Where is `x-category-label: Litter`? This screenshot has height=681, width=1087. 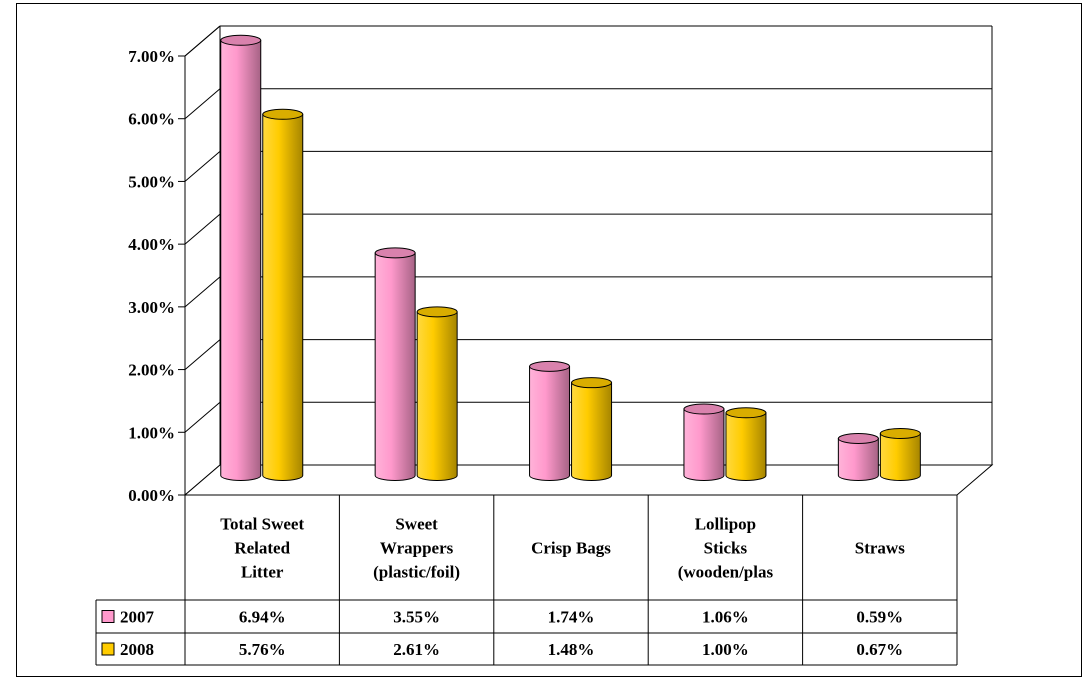 x-category-label: Litter is located at coordinates (262, 572).